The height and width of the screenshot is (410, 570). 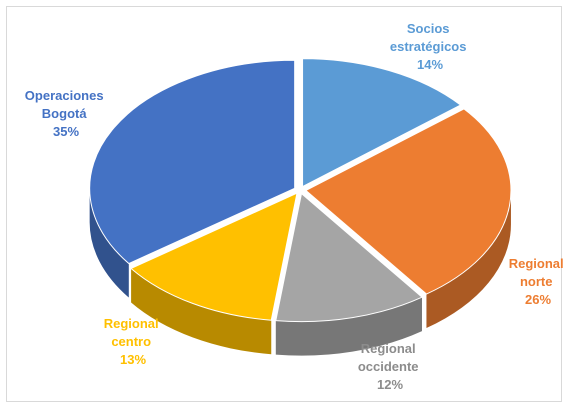 What do you see at coordinates (131, 323) in the screenshot?
I see `label-centro-line1: Regional` at bounding box center [131, 323].